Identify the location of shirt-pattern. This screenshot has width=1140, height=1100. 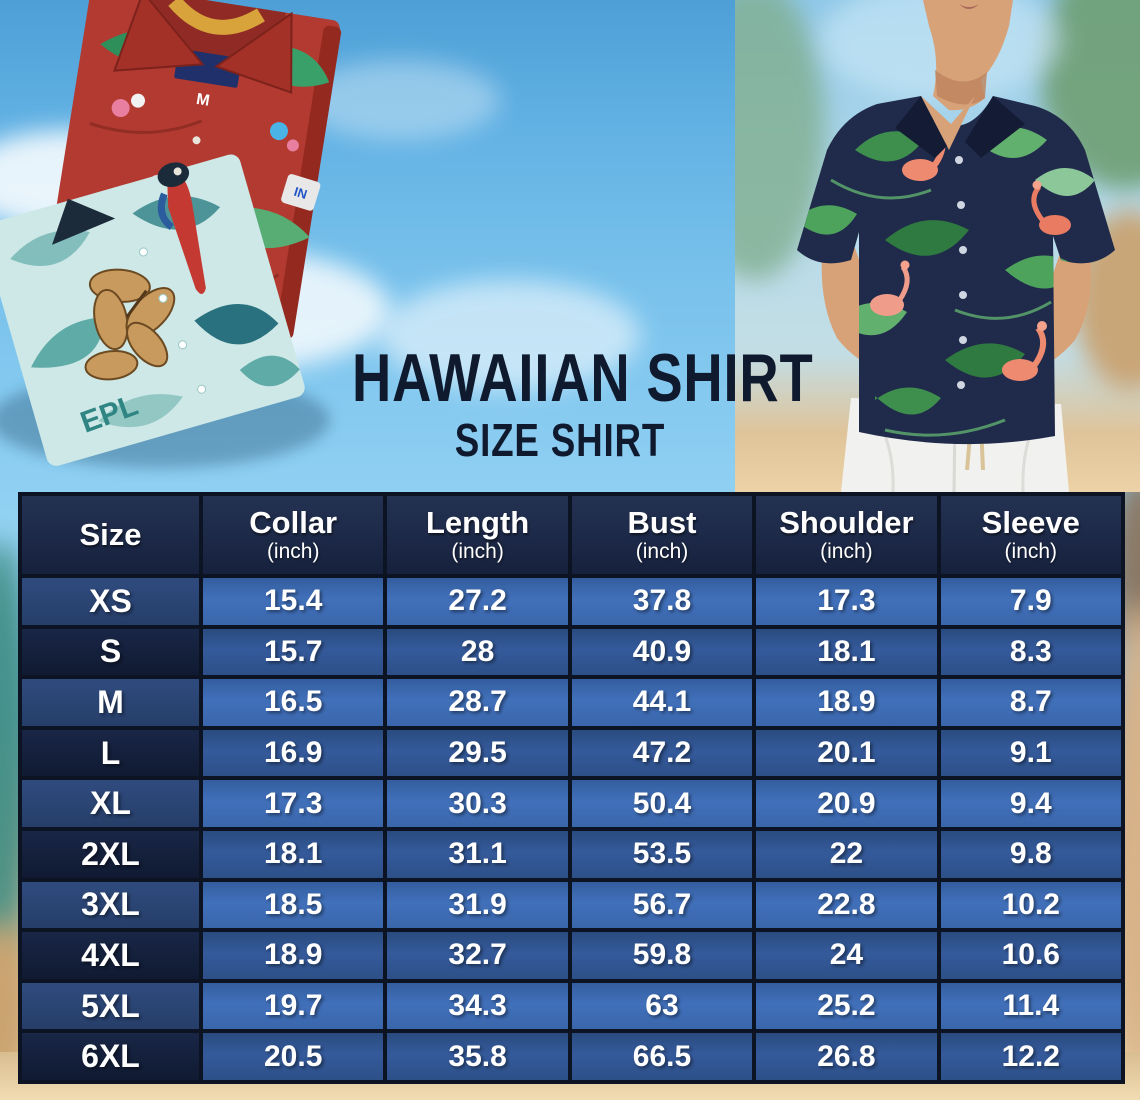
(956, 277).